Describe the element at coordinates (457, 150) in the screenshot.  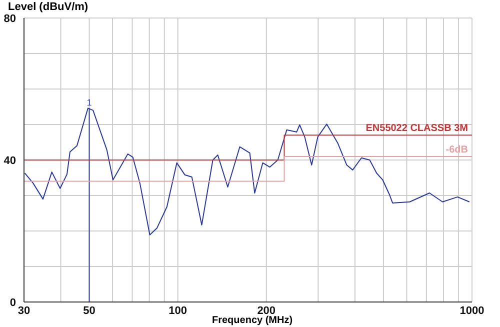
I see `series-label: -6dB` at that location.